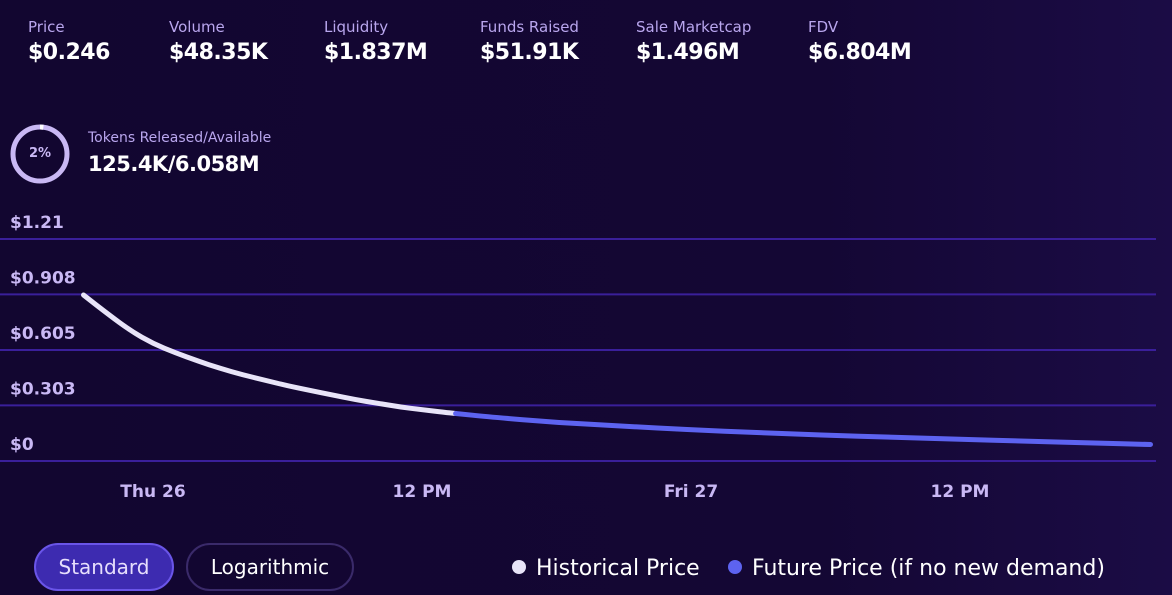  What do you see at coordinates (928, 568) in the screenshot?
I see `legend-future-label: Future Price (if no new demand)` at bounding box center [928, 568].